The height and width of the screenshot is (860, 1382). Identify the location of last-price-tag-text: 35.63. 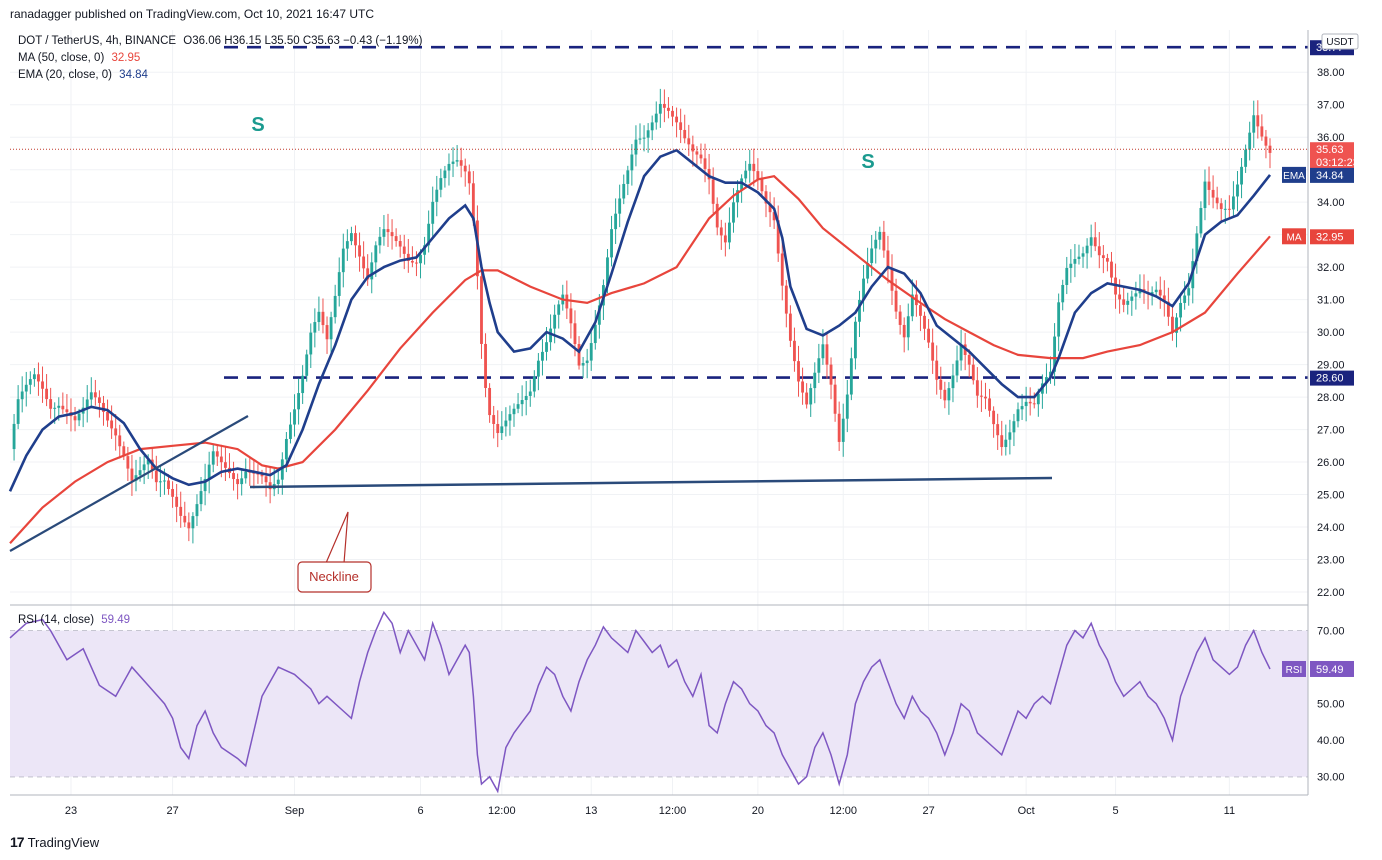
(1330, 150).